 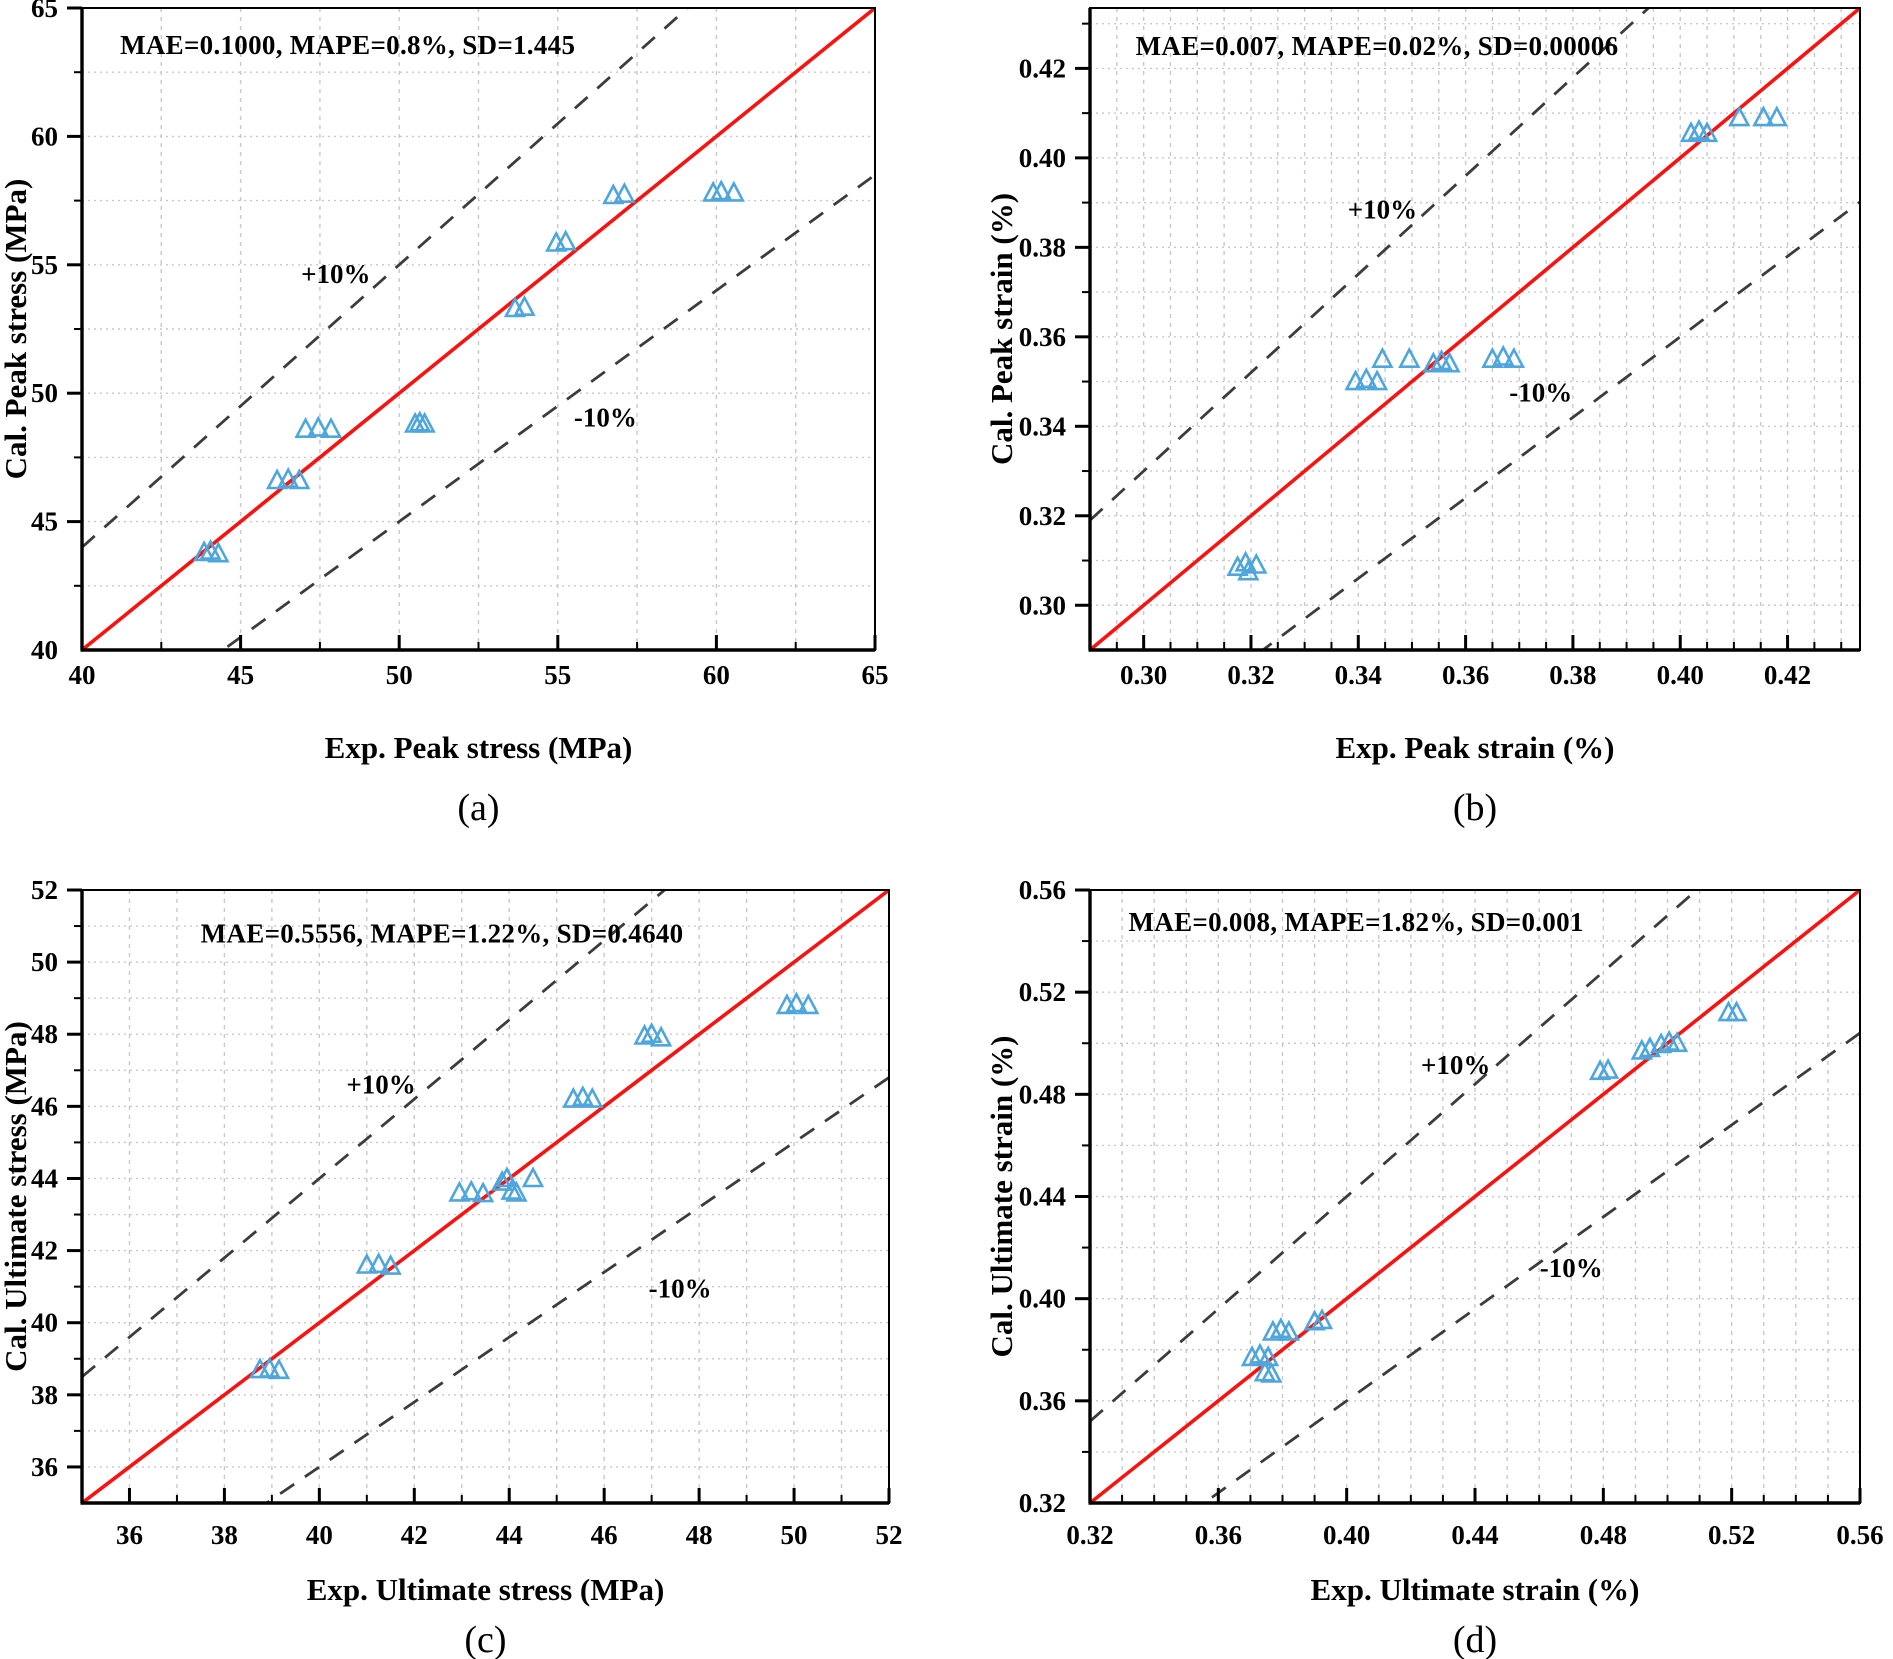 I want to click on x-tick-label: 0.30, so click(x=1143, y=675).